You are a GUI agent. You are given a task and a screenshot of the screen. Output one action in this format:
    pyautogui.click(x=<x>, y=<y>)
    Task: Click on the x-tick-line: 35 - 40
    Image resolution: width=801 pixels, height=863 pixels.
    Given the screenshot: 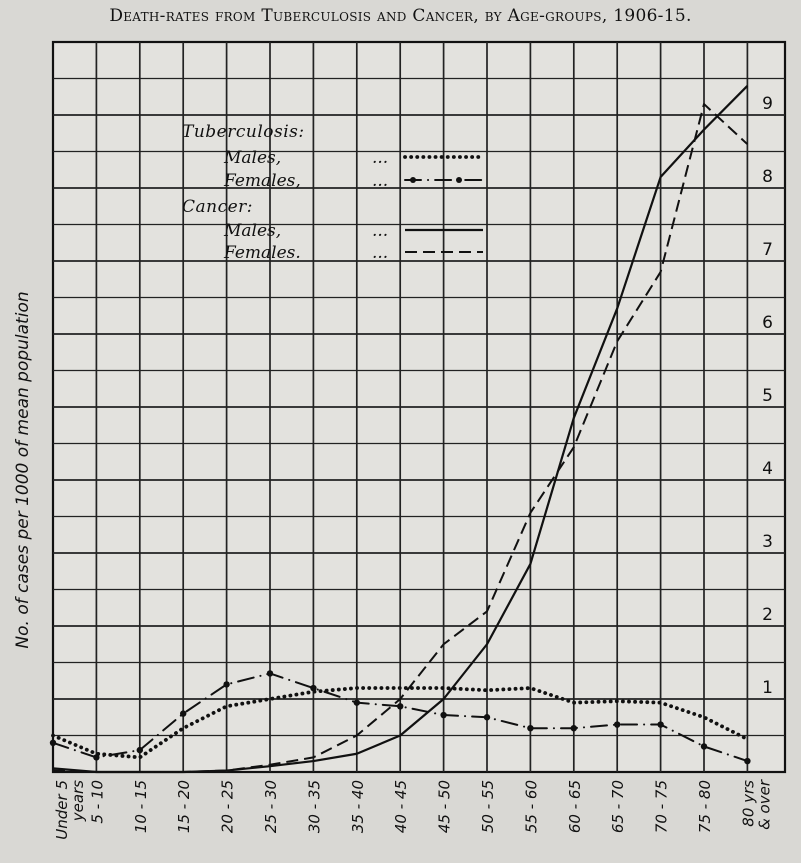 What is the action you would take?
    pyautogui.click(x=358, y=806)
    